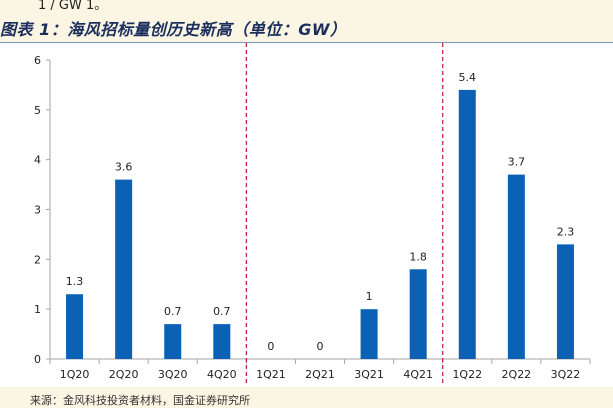 Image resolution: width=613 pixels, height=408 pixels. Describe the element at coordinates (173, 311) in the screenshot. I see `data-label-3Q20: 0.7` at that location.